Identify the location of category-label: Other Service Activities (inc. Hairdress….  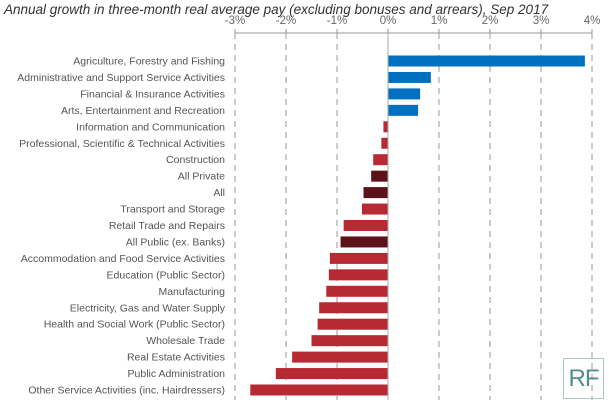
(126, 391).